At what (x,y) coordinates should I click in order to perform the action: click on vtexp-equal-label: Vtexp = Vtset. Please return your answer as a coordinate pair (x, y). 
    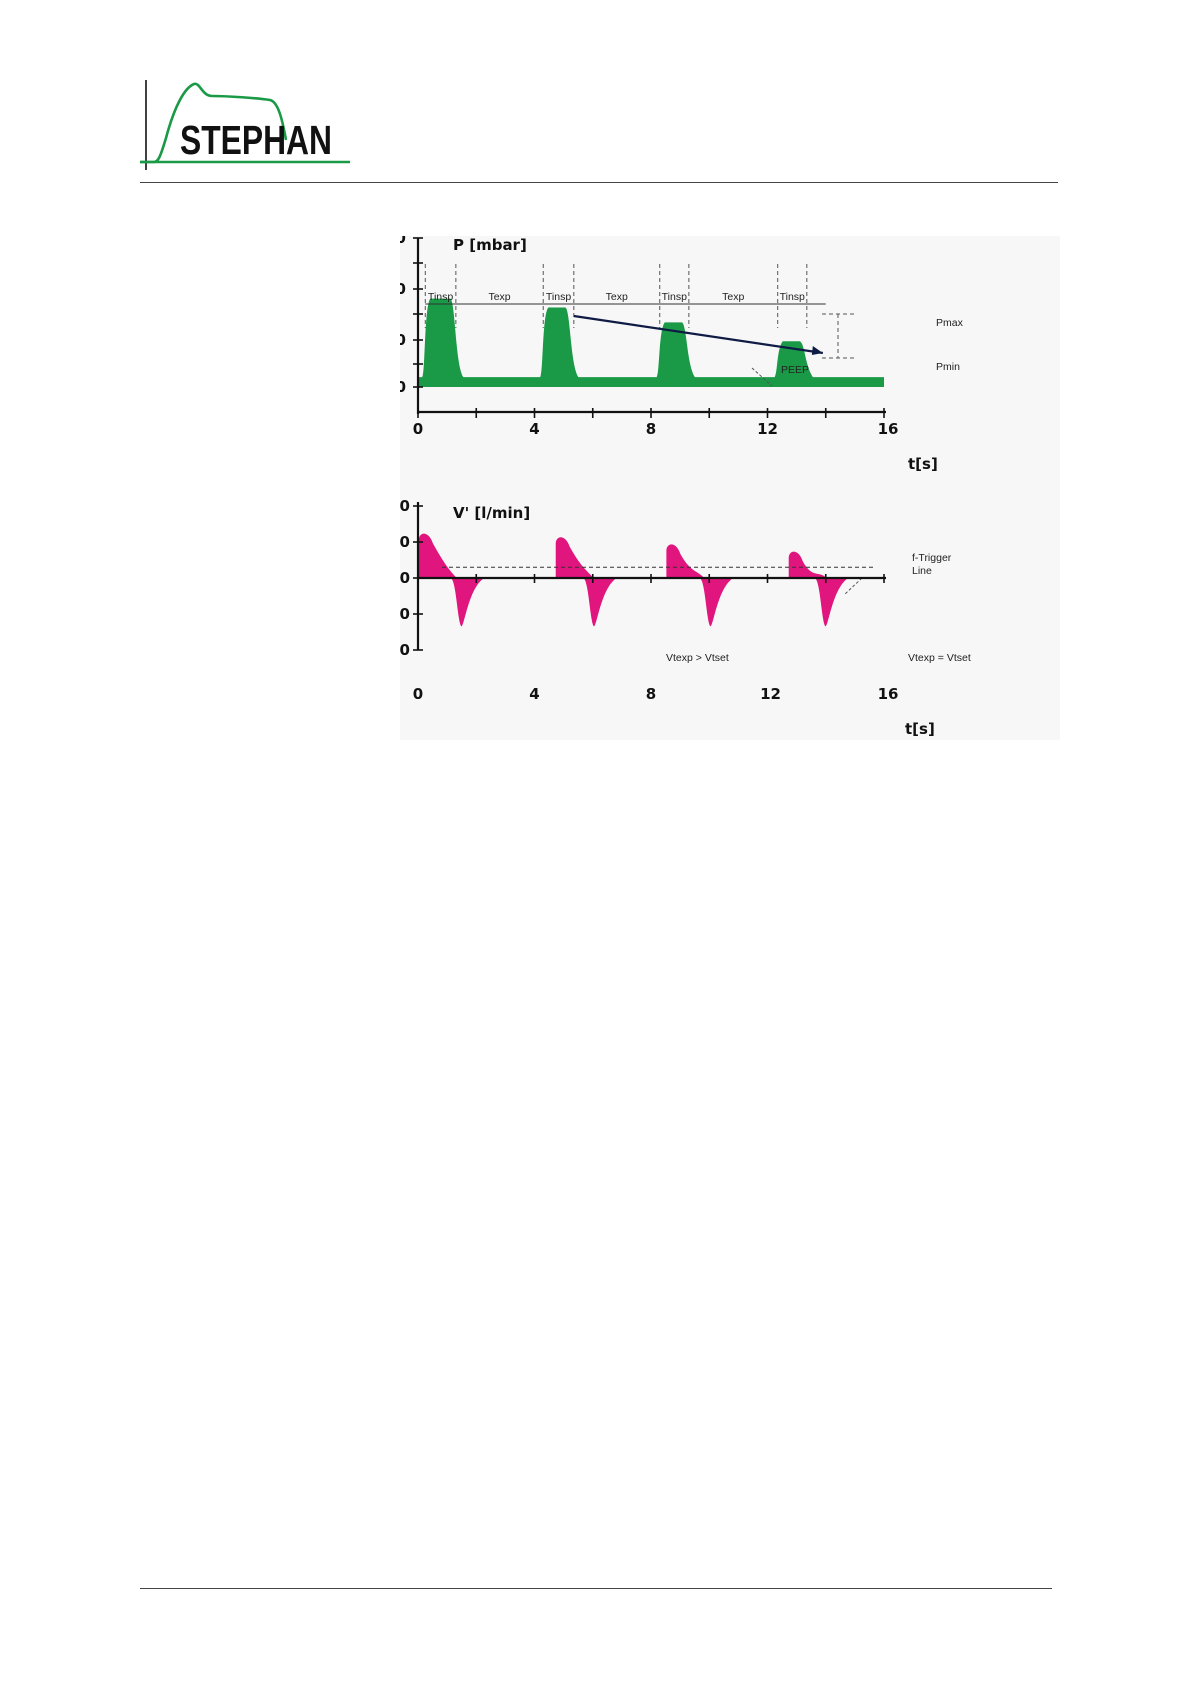
    Looking at the image, I should click on (939, 658).